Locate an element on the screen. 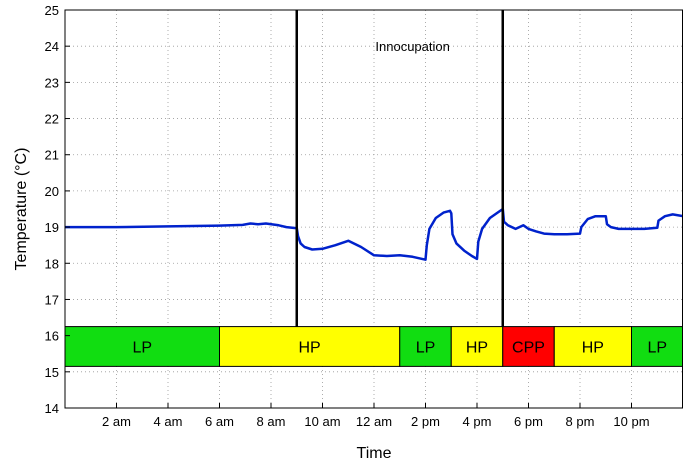 The width and height of the screenshot is (683, 464). x-tick-label: 6 am is located at coordinates (219, 421).